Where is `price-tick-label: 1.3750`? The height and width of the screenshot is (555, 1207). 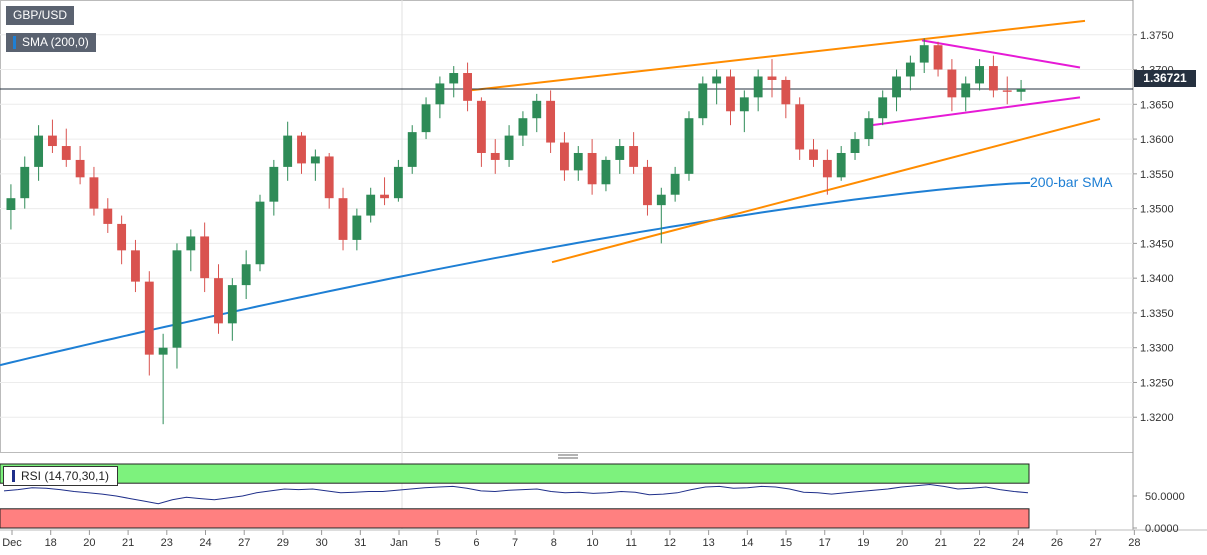 price-tick-label: 1.3750 is located at coordinates (1157, 36).